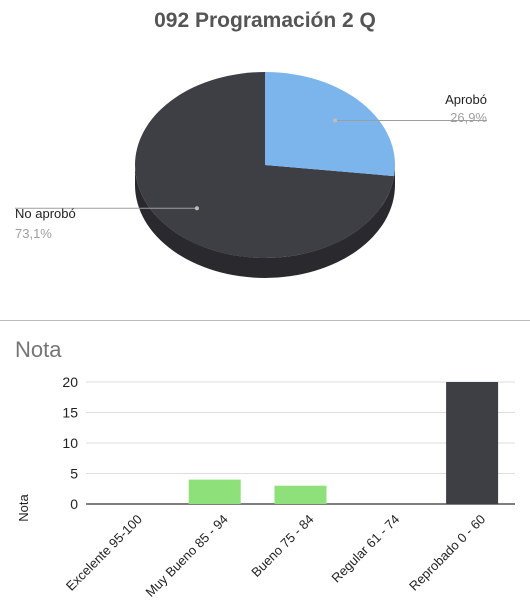 This screenshot has height=614, width=530. I want to click on bar-chart-title: Nota, so click(38, 349).